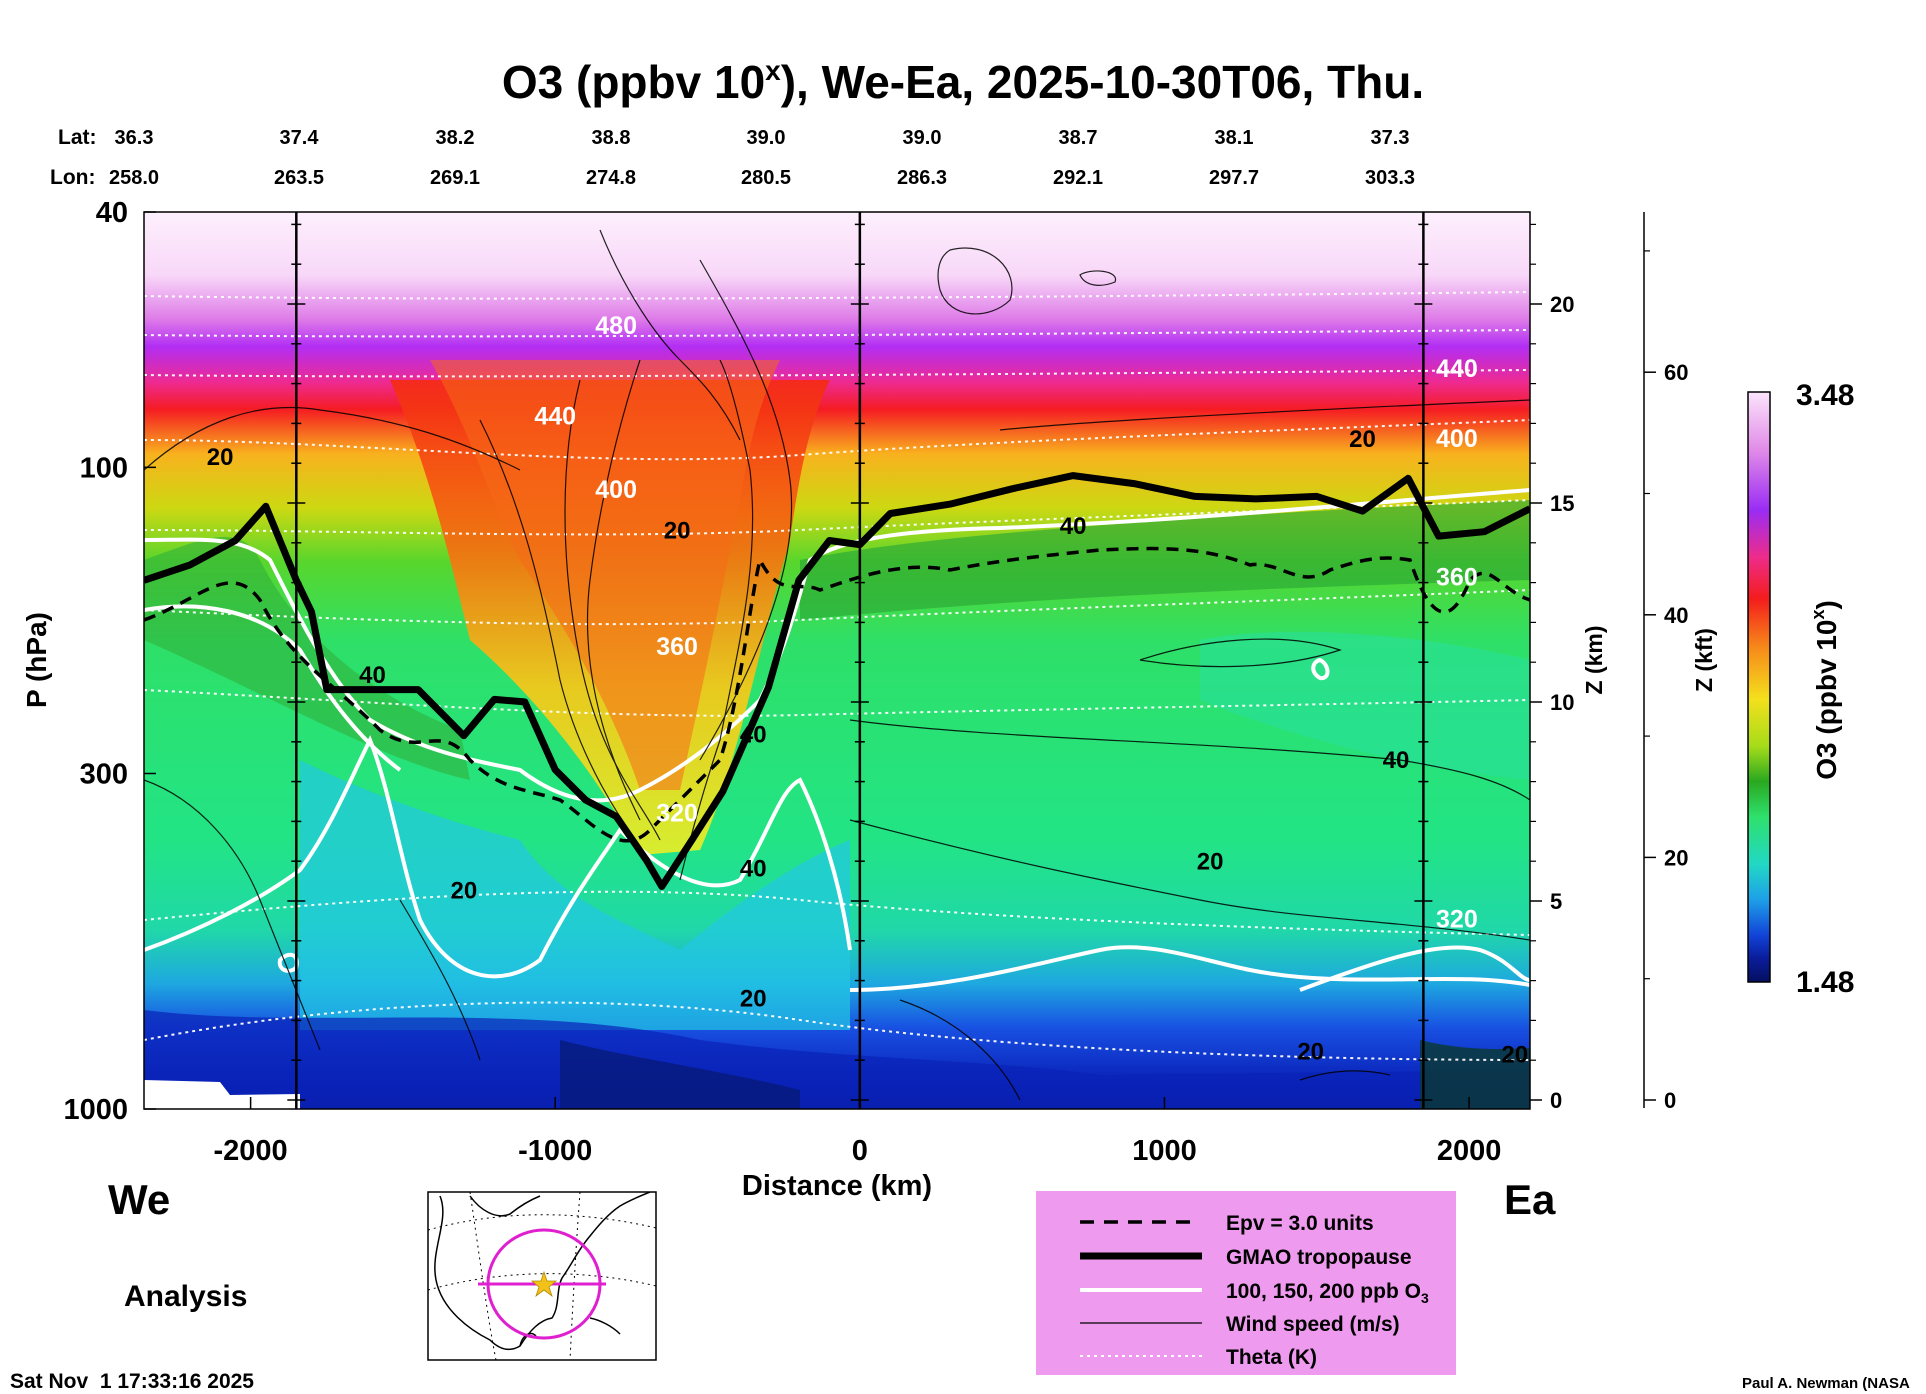  Describe the element at coordinates (555, 1151) in the screenshot. I see `x-tick-label: -1000` at that location.